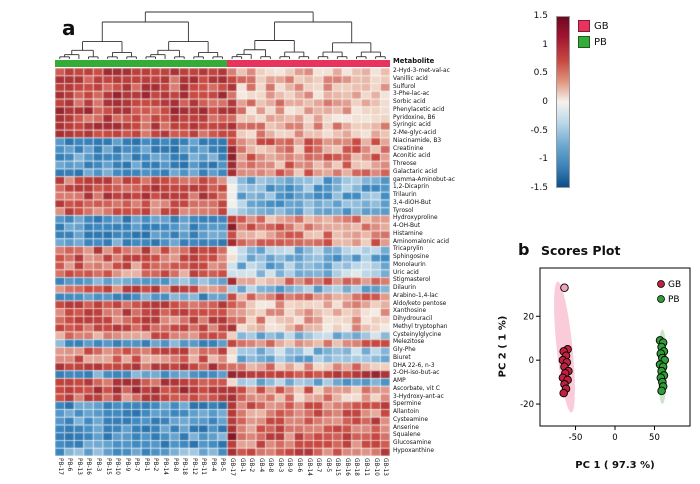 This screenshot has width=700, height=484. What do you see at coordinates (584, 42) in the screenshot?
I see `group-swatch-pb` at bounding box center [584, 42].